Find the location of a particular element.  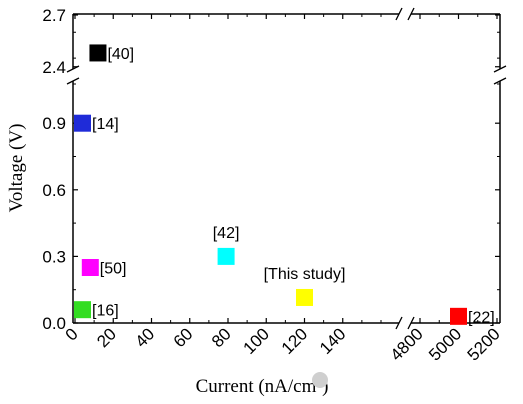

data-point-label: [50] is located at coordinates (113, 269).